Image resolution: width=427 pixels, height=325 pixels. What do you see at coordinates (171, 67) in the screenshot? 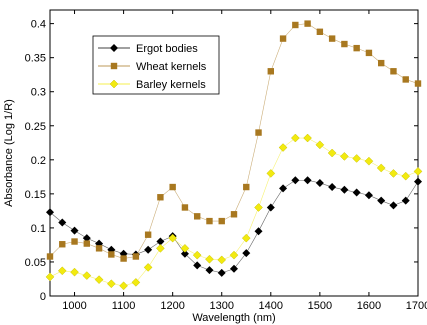
I see `legend-label: Wheat kernels` at bounding box center [171, 67].